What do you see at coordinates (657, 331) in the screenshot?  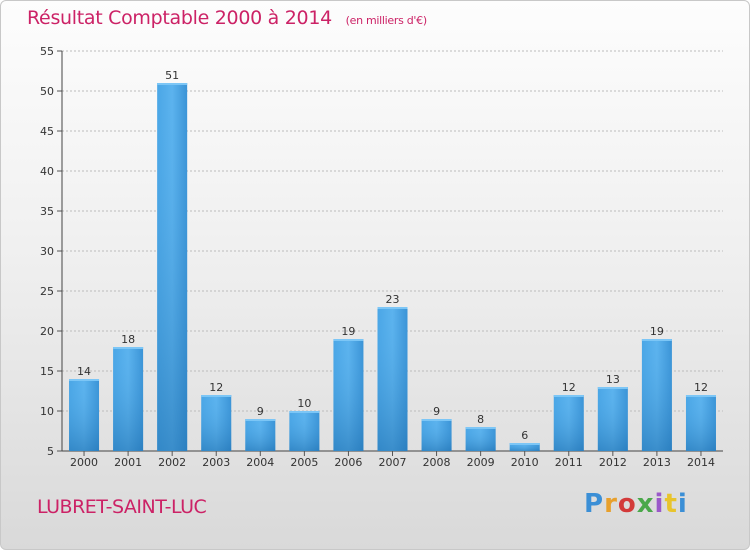 I see `data-label-2013: 19` at bounding box center [657, 331].